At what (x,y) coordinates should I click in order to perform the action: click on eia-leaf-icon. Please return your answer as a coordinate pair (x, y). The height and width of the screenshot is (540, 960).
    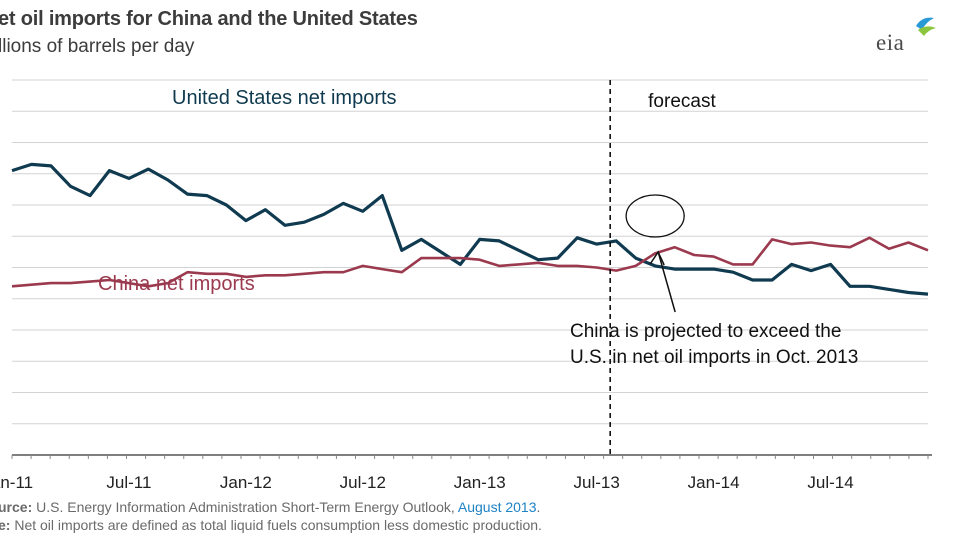
    Looking at the image, I should click on (926, 26).